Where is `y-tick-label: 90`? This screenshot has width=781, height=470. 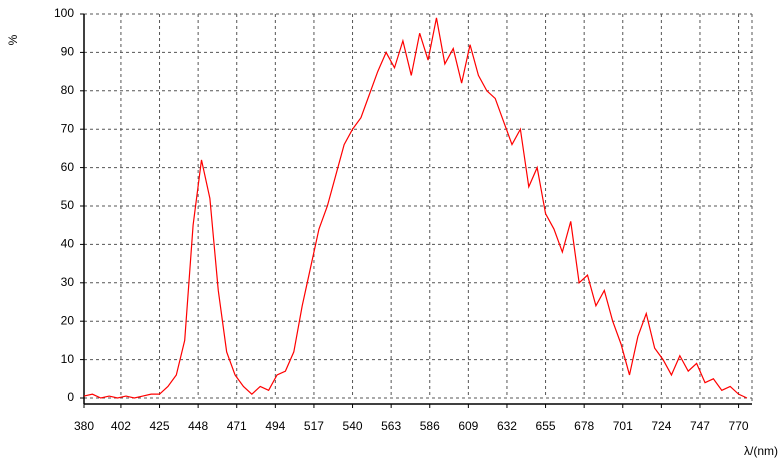 y-tick-label: 90 is located at coordinates (68, 52).